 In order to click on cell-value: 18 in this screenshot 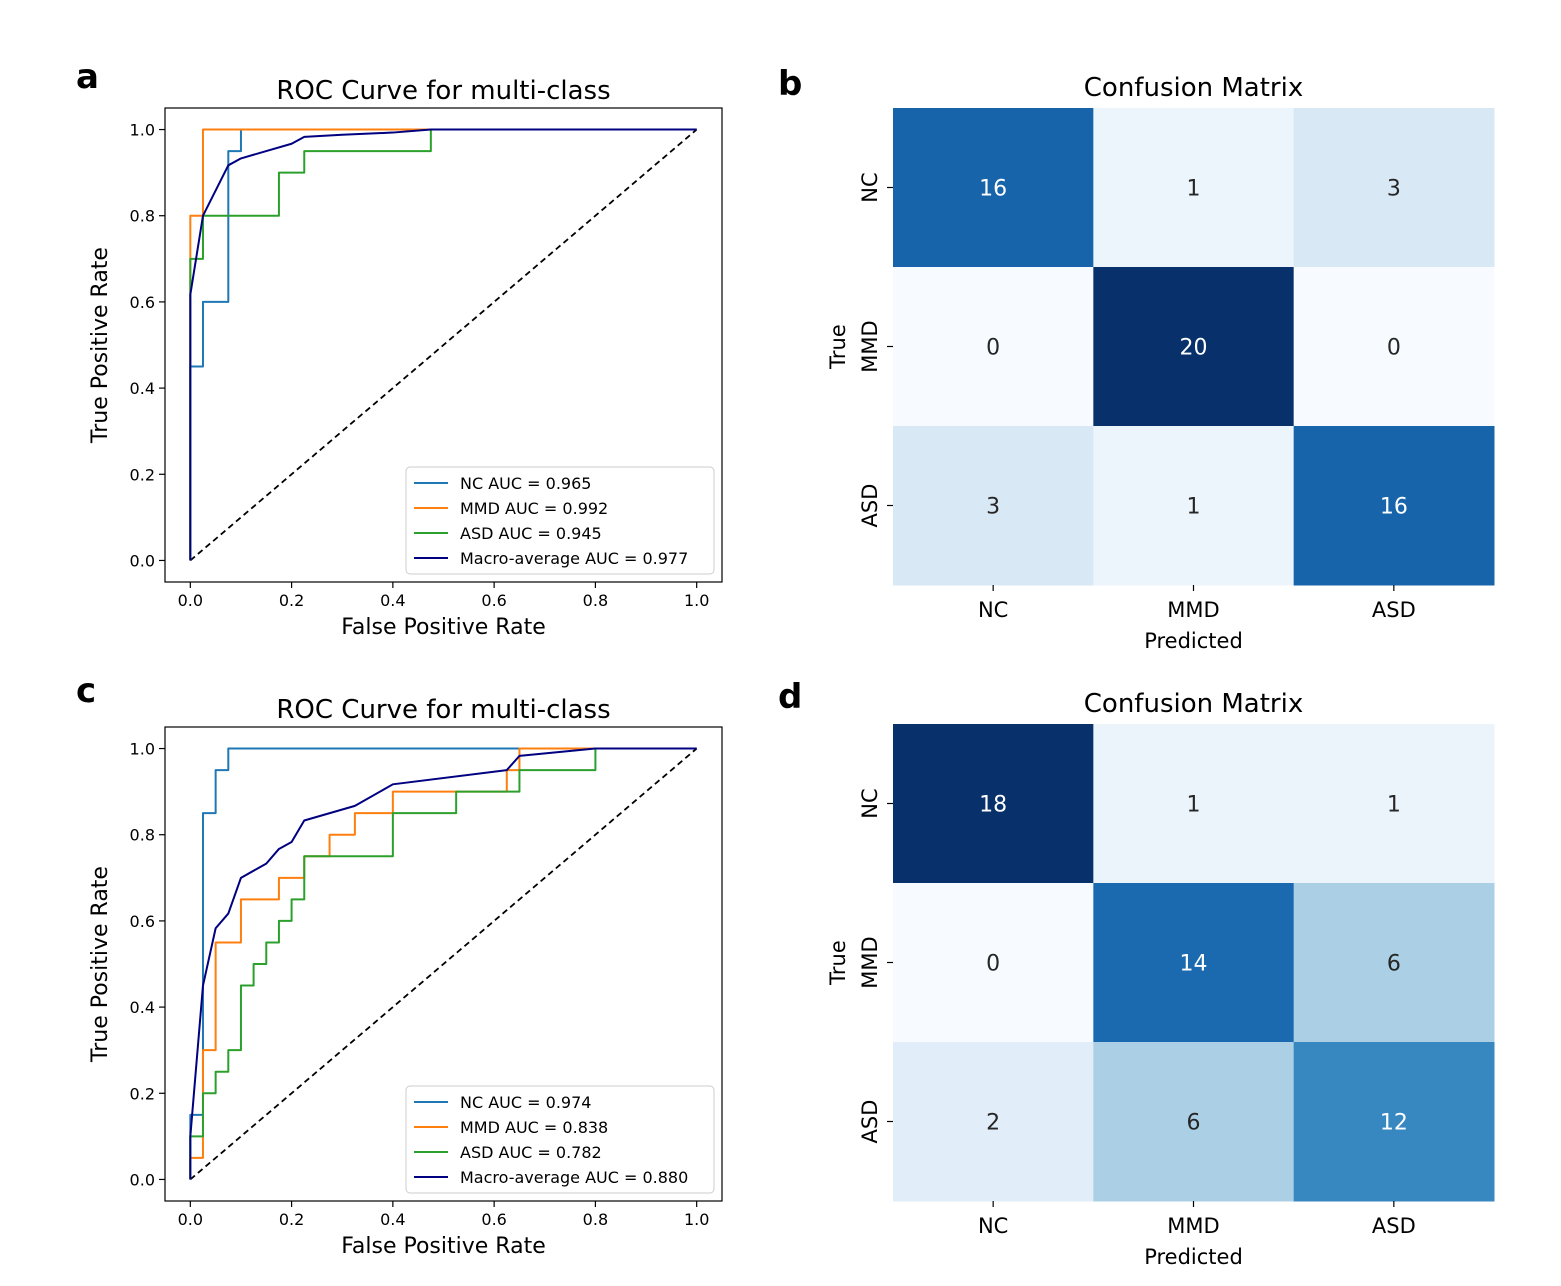, I will do `click(993, 805)`.